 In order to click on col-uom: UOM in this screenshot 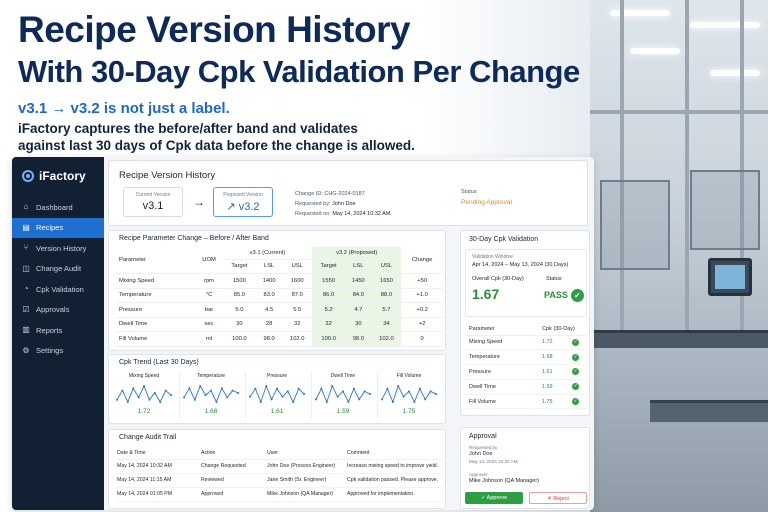, I will do `click(209, 260)`.